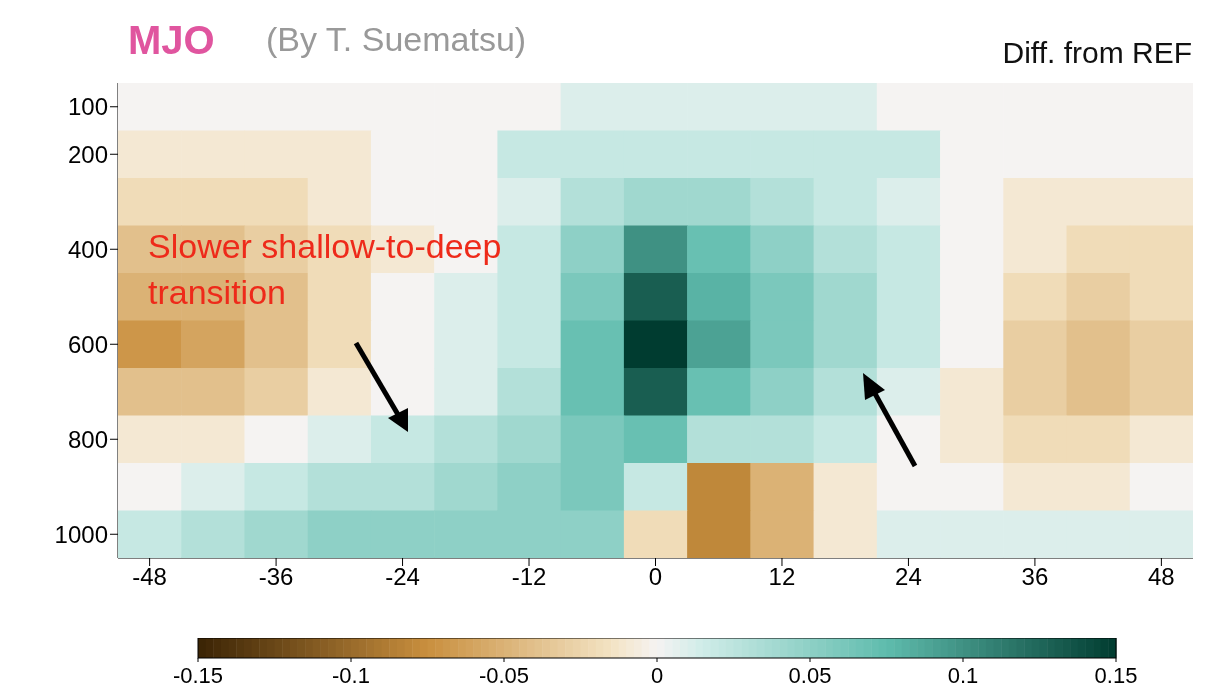 The width and height of the screenshot is (1230, 697). Describe the element at coordinates (655, 577) in the screenshot. I see `x-tick-label: 0` at that location.